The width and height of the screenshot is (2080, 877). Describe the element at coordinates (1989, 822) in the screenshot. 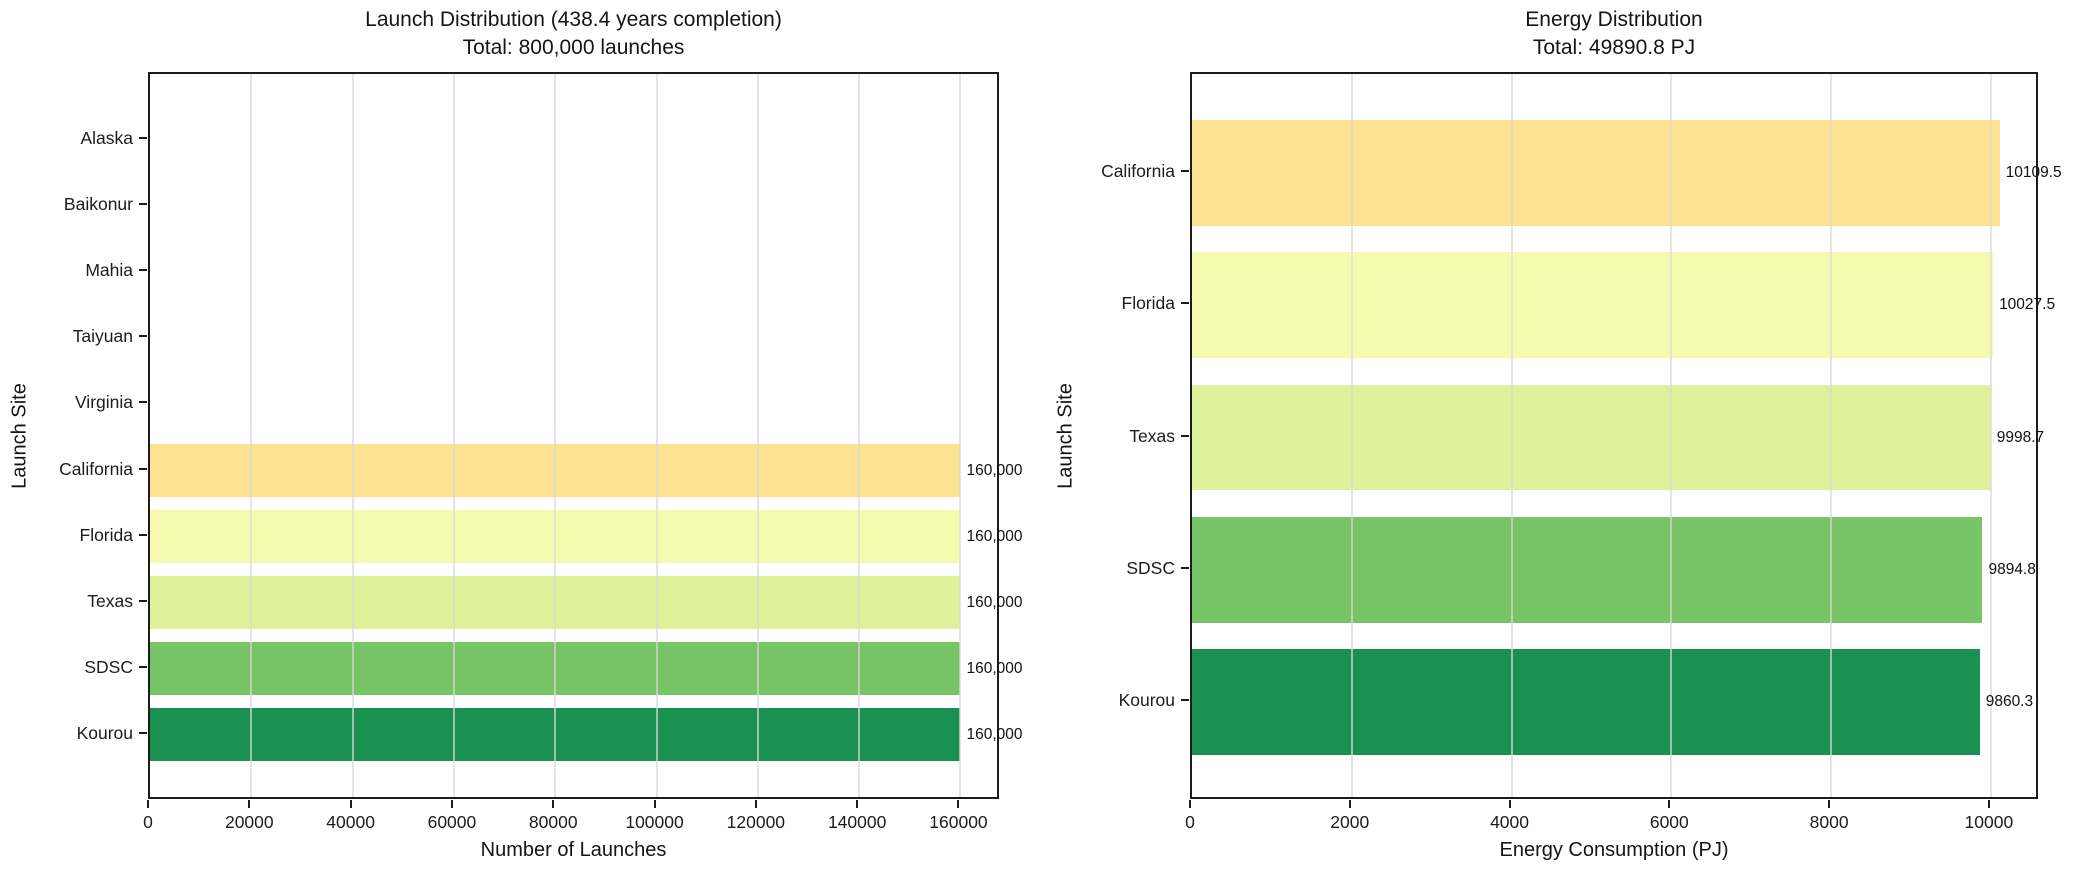

I see `x-tick-label: 10000` at that location.